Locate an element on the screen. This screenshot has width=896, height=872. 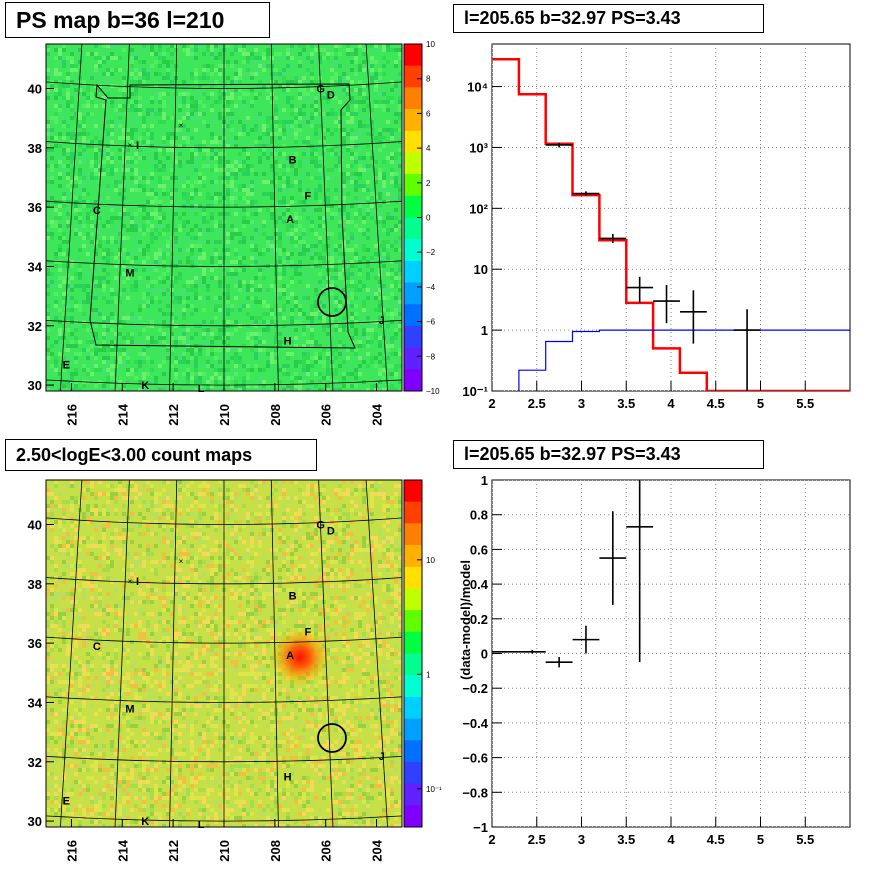
title-ps-map: PS map b=36 l=210 is located at coordinates (137, 20).